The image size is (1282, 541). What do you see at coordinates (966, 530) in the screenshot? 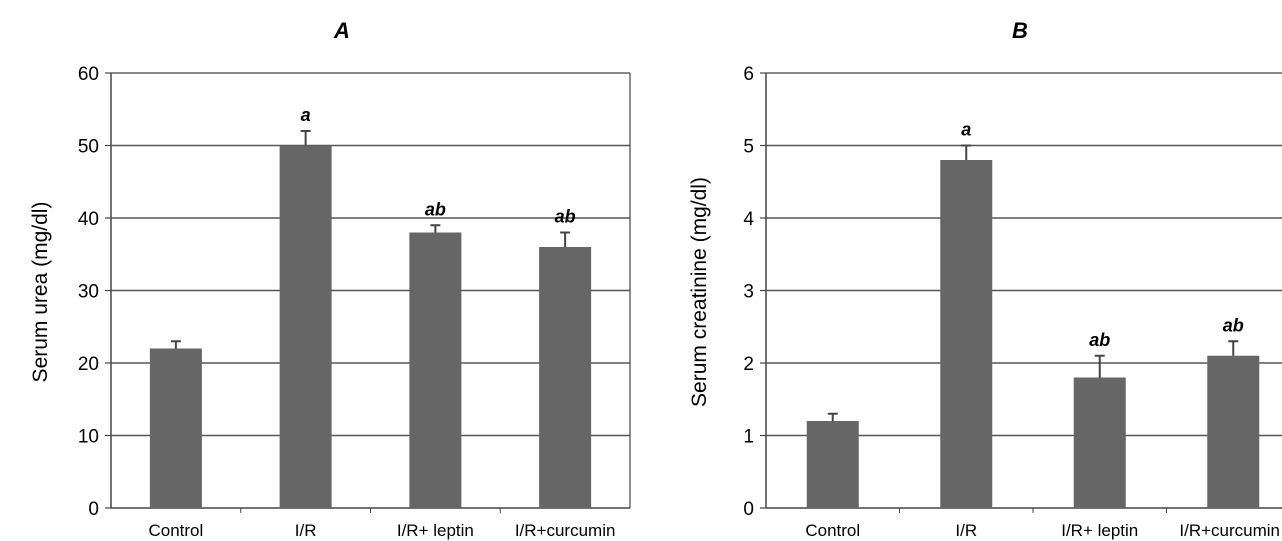
I see `panel-b-category-label: I/R` at bounding box center [966, 530].